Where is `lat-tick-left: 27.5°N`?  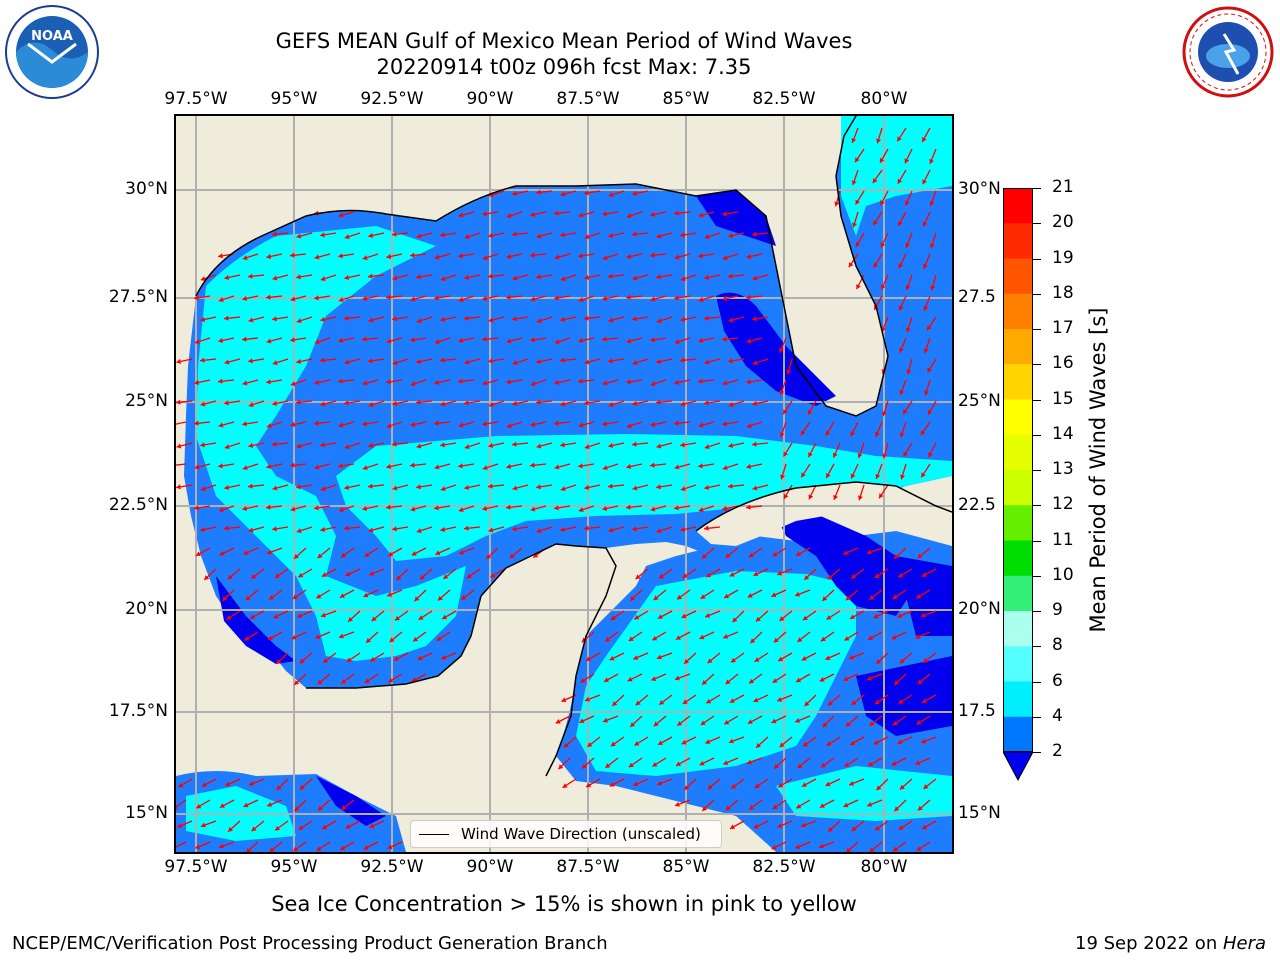 lat-tick-left: 27.5°N is located at coordinates (138, 297).